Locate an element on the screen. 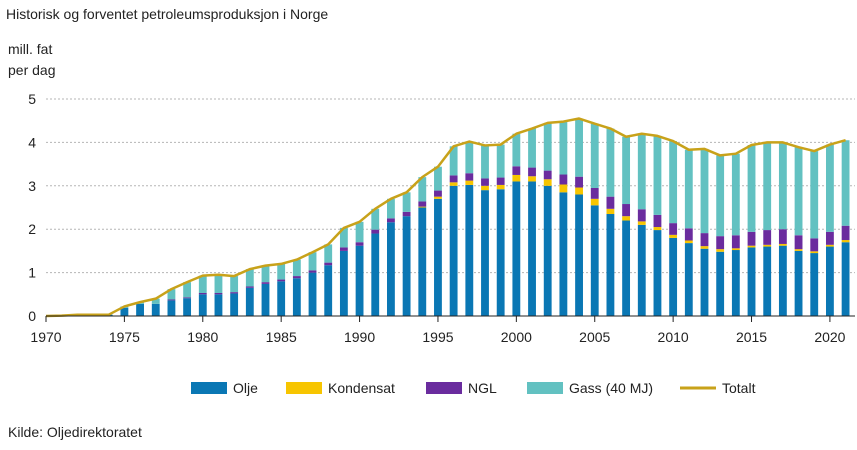 The height and width of the screenshot is (450, 857). x-tick-label: 2005 is located at coordinates (594, 337).